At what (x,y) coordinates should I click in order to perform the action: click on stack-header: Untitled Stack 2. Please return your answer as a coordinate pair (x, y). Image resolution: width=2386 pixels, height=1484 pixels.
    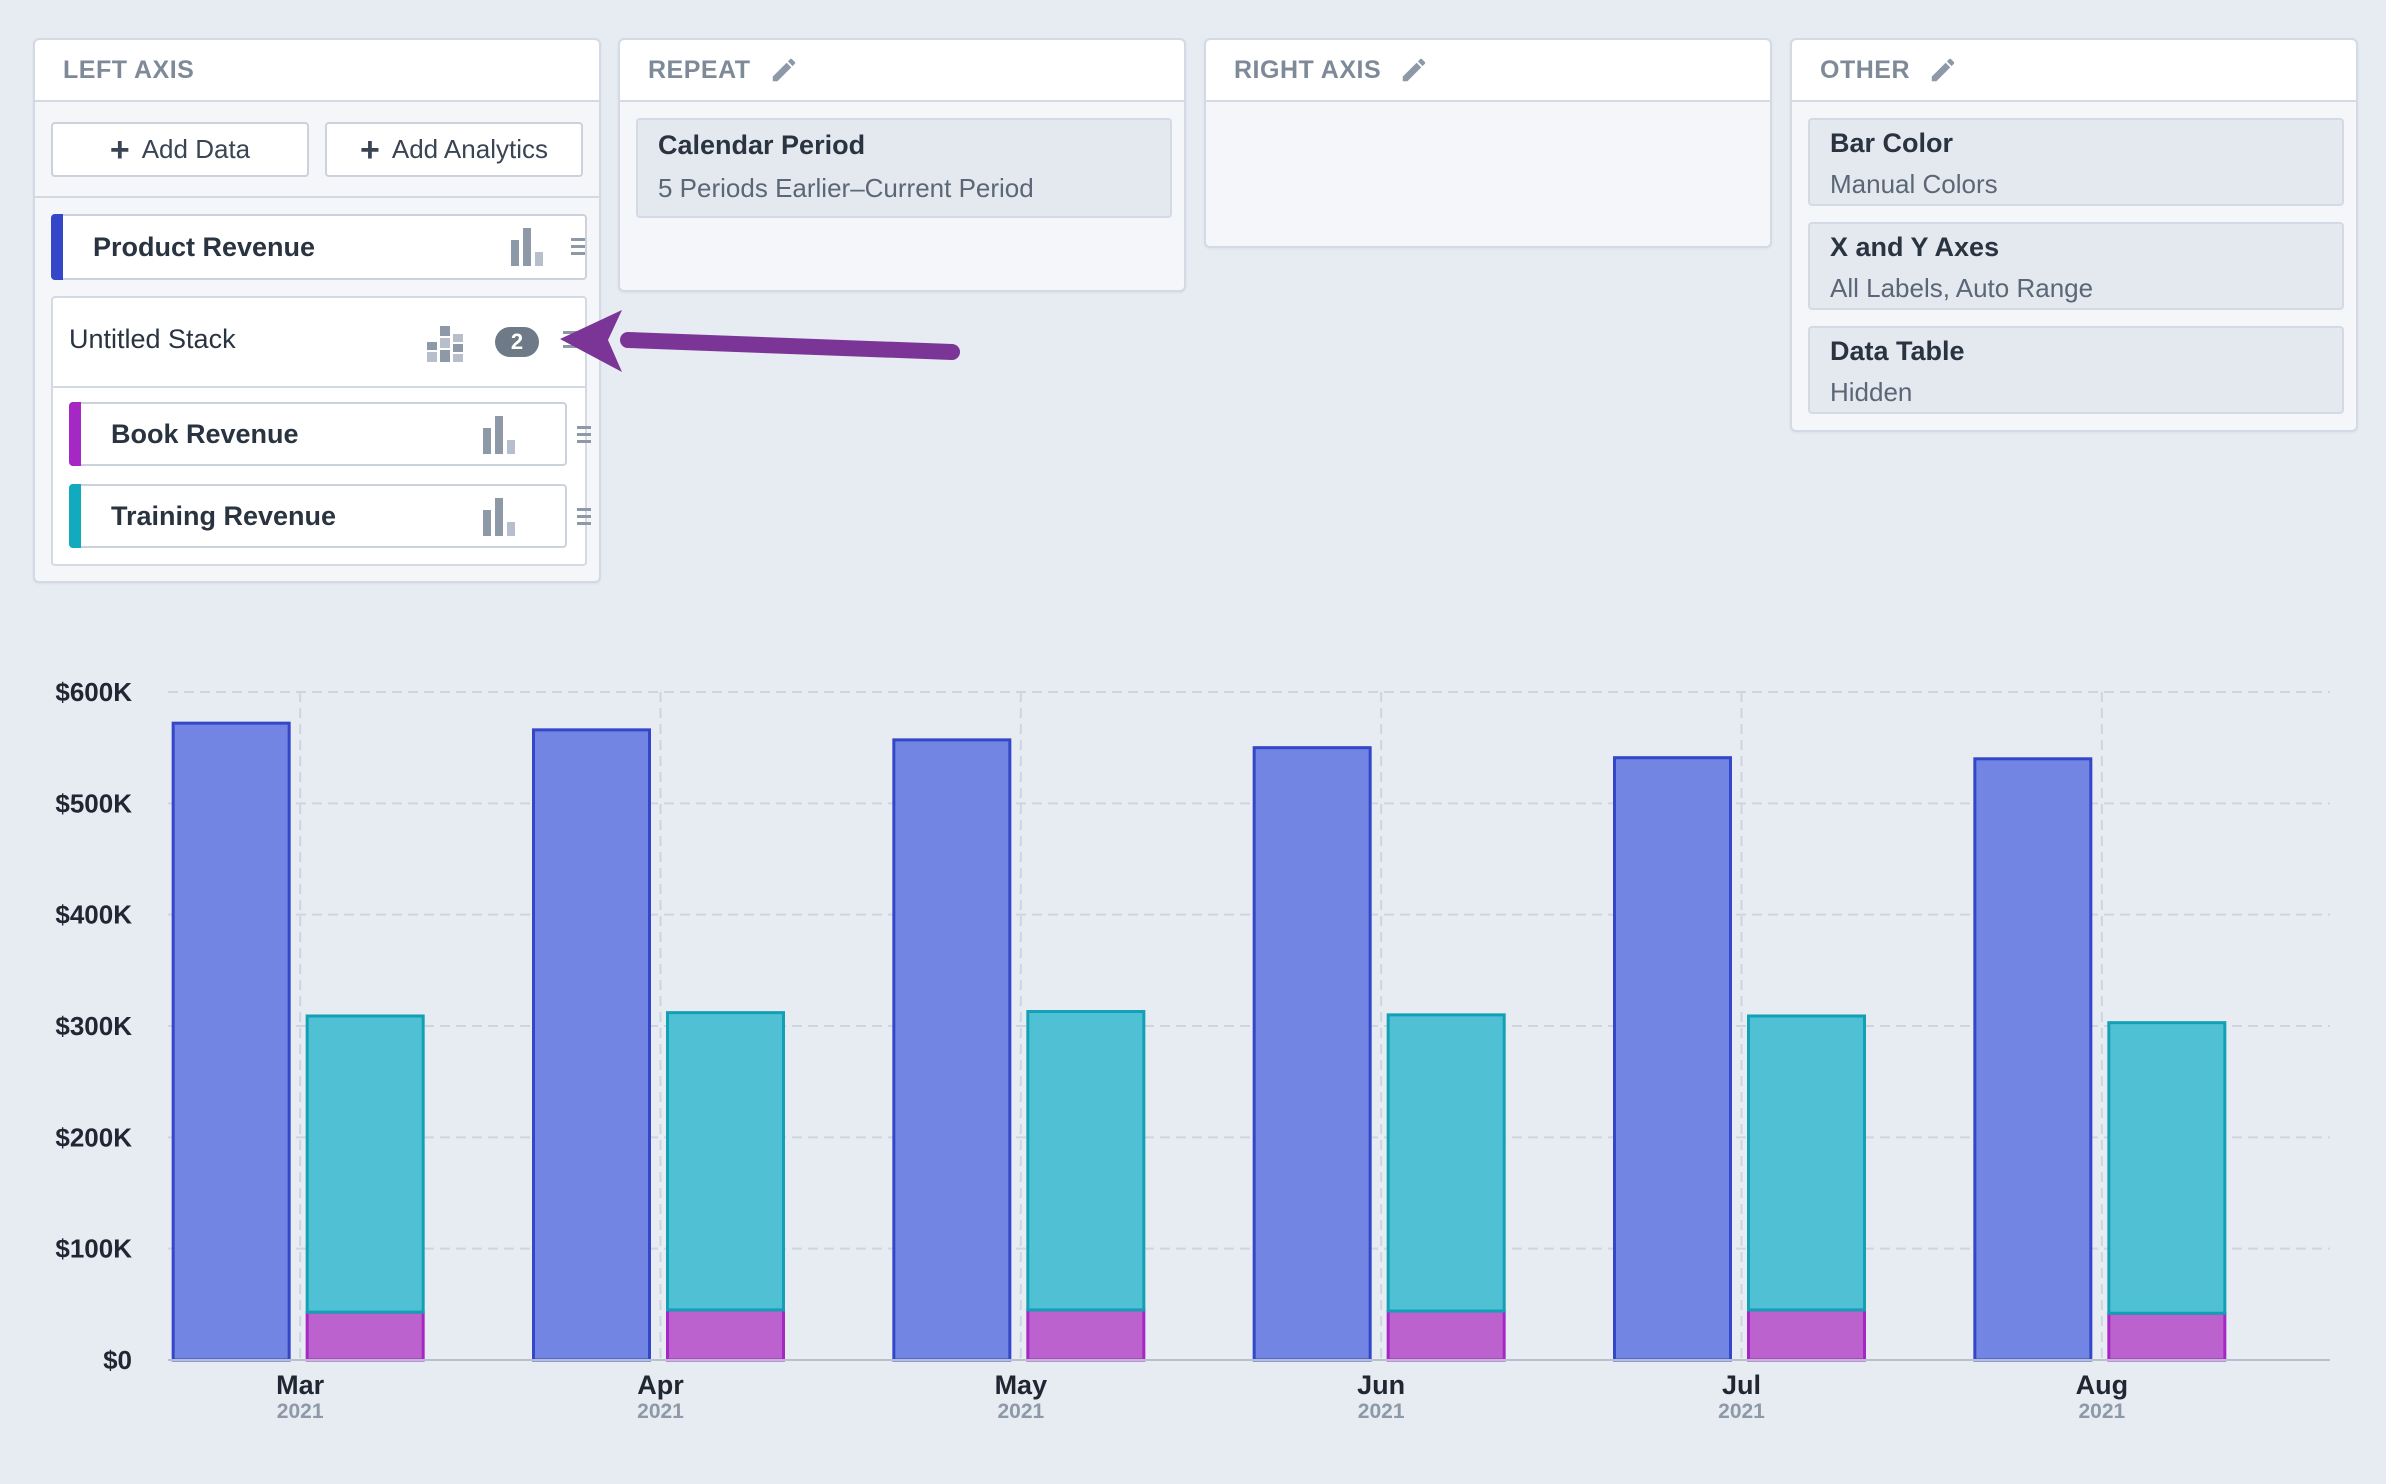
    Looking at the image, I should click on (319, 343).